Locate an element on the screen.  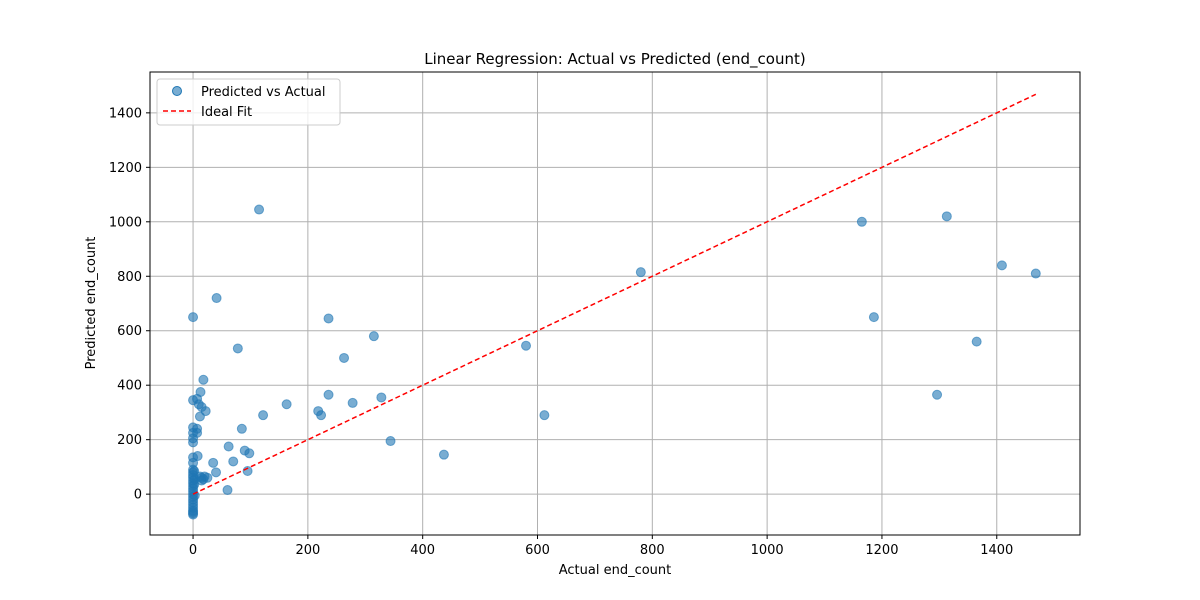
y-tick-label: 200 is located at coordinates (129, 440).